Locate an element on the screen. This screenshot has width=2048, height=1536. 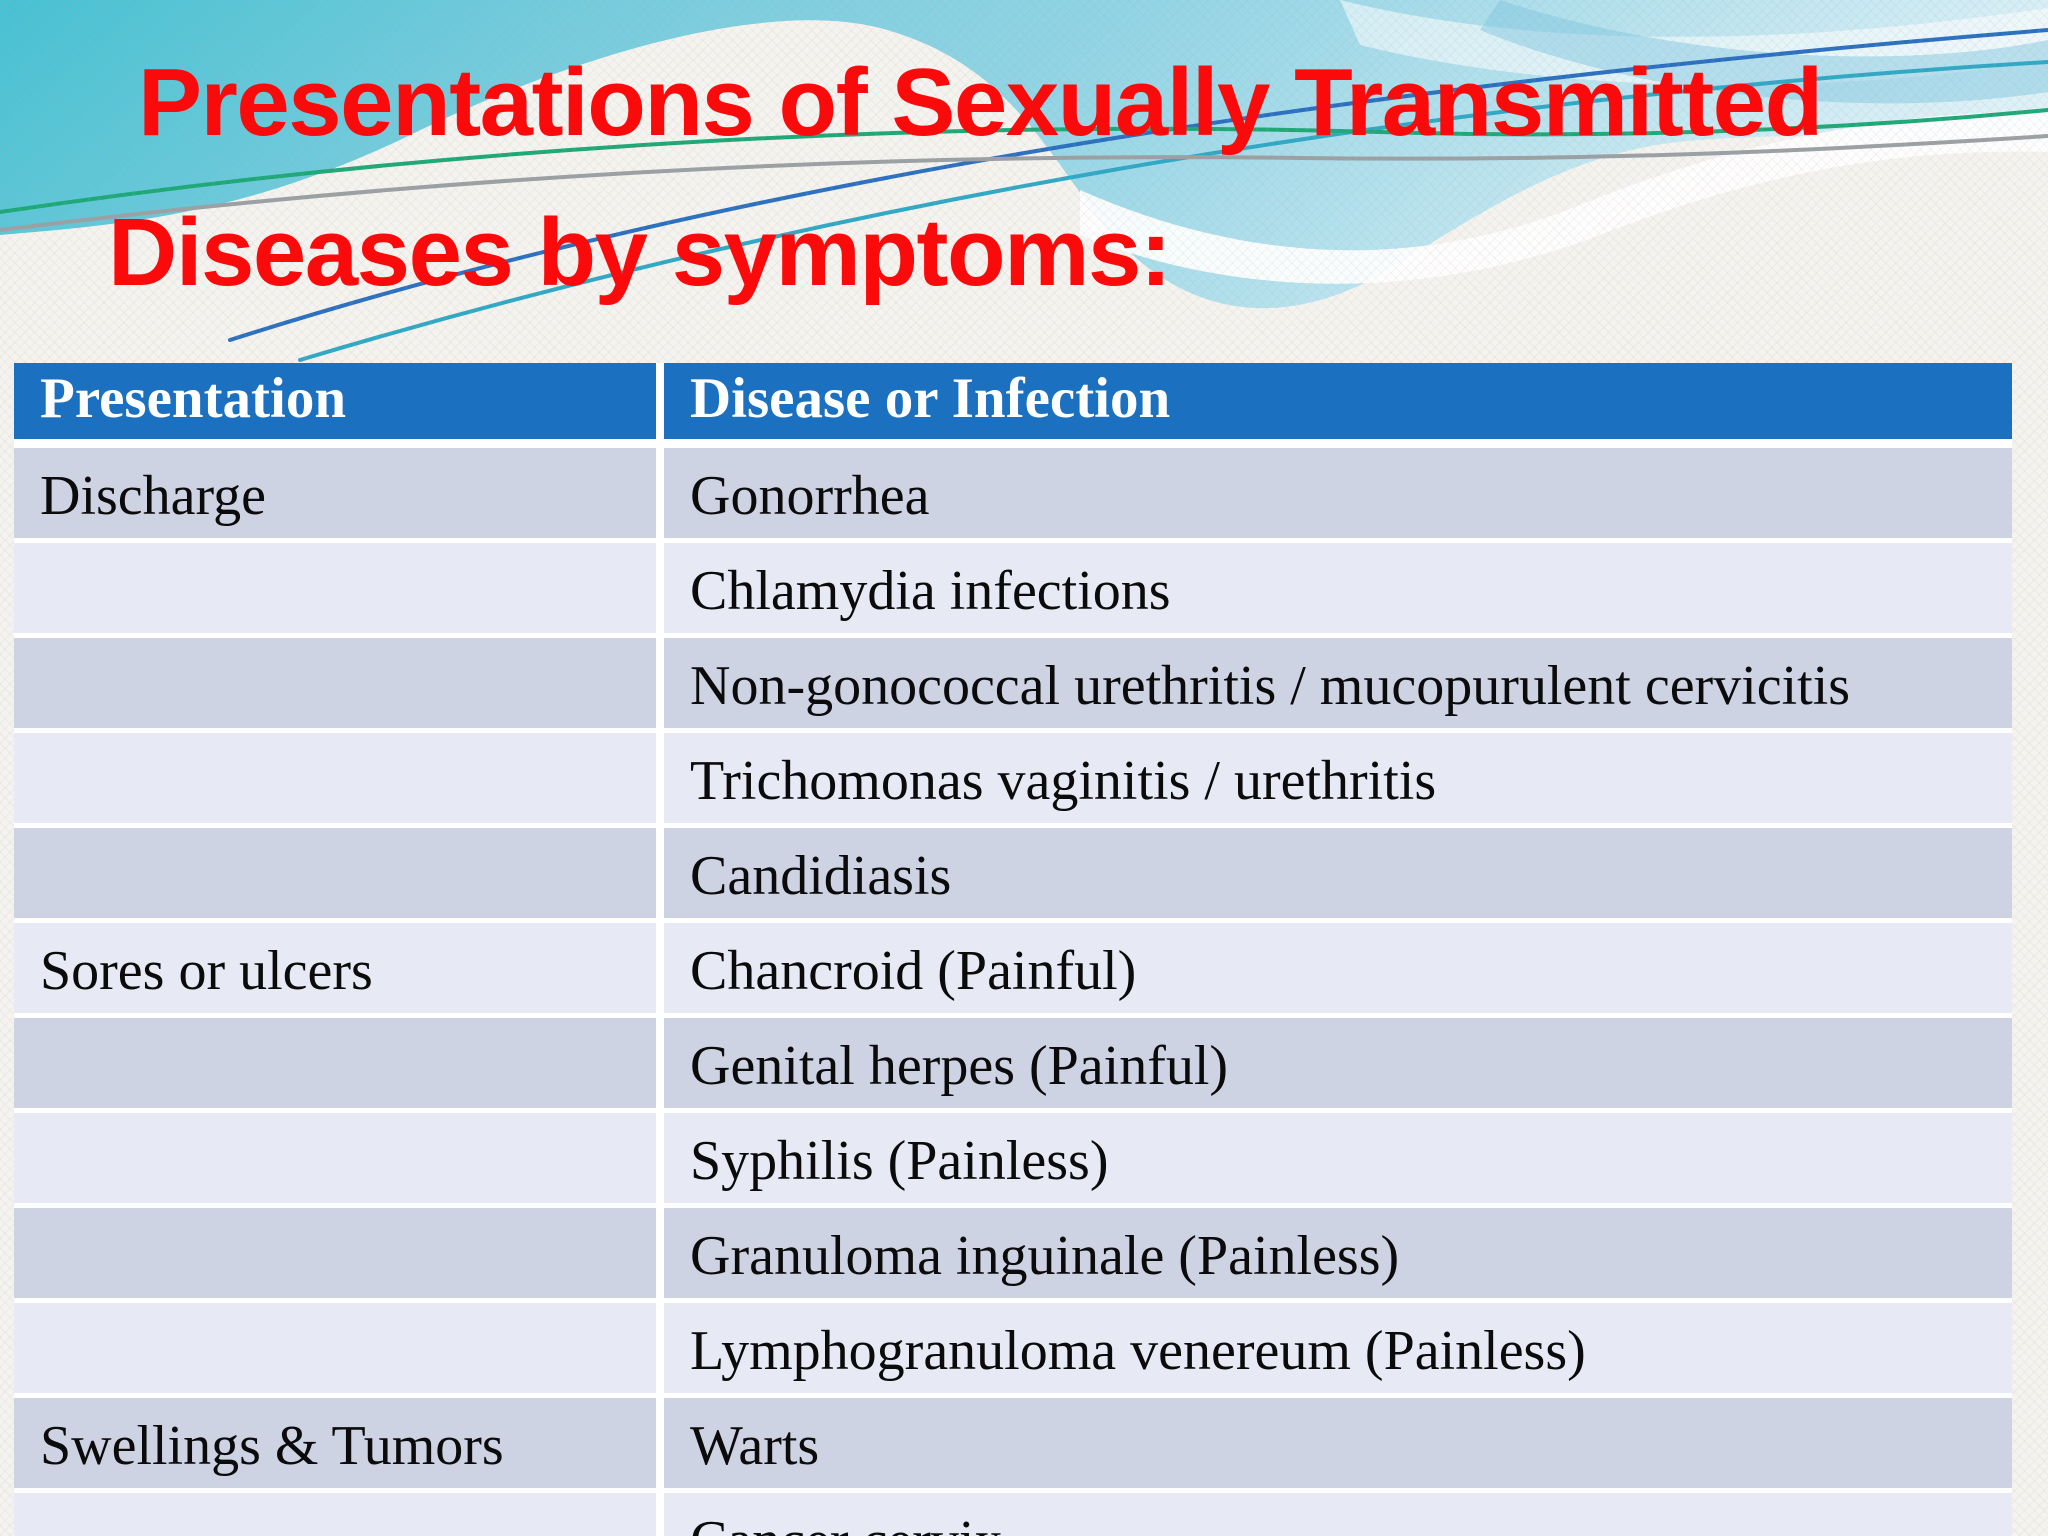
curve-line-gray is located at coordinates (1024, 183).